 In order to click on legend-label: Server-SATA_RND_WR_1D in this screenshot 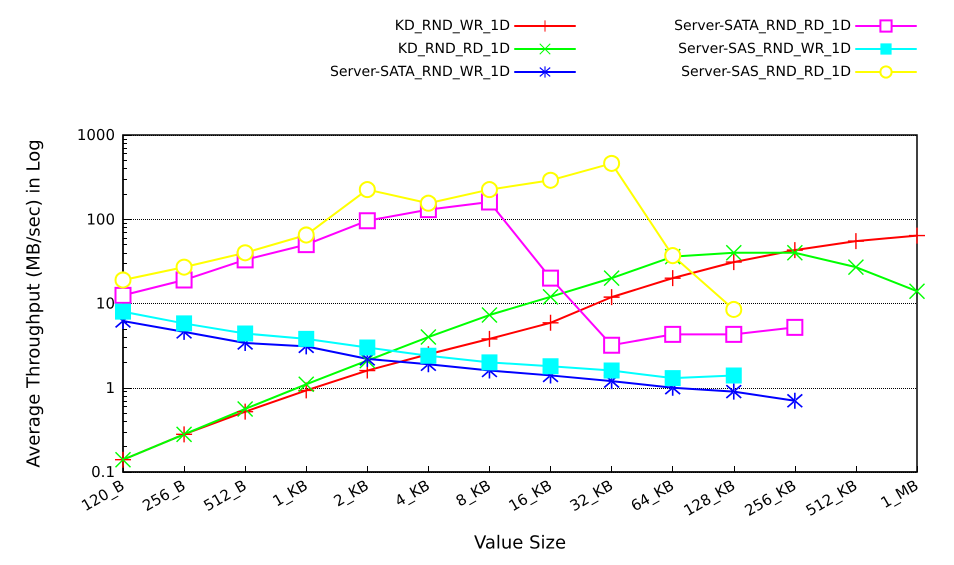, I will do `click(420, 72)`.